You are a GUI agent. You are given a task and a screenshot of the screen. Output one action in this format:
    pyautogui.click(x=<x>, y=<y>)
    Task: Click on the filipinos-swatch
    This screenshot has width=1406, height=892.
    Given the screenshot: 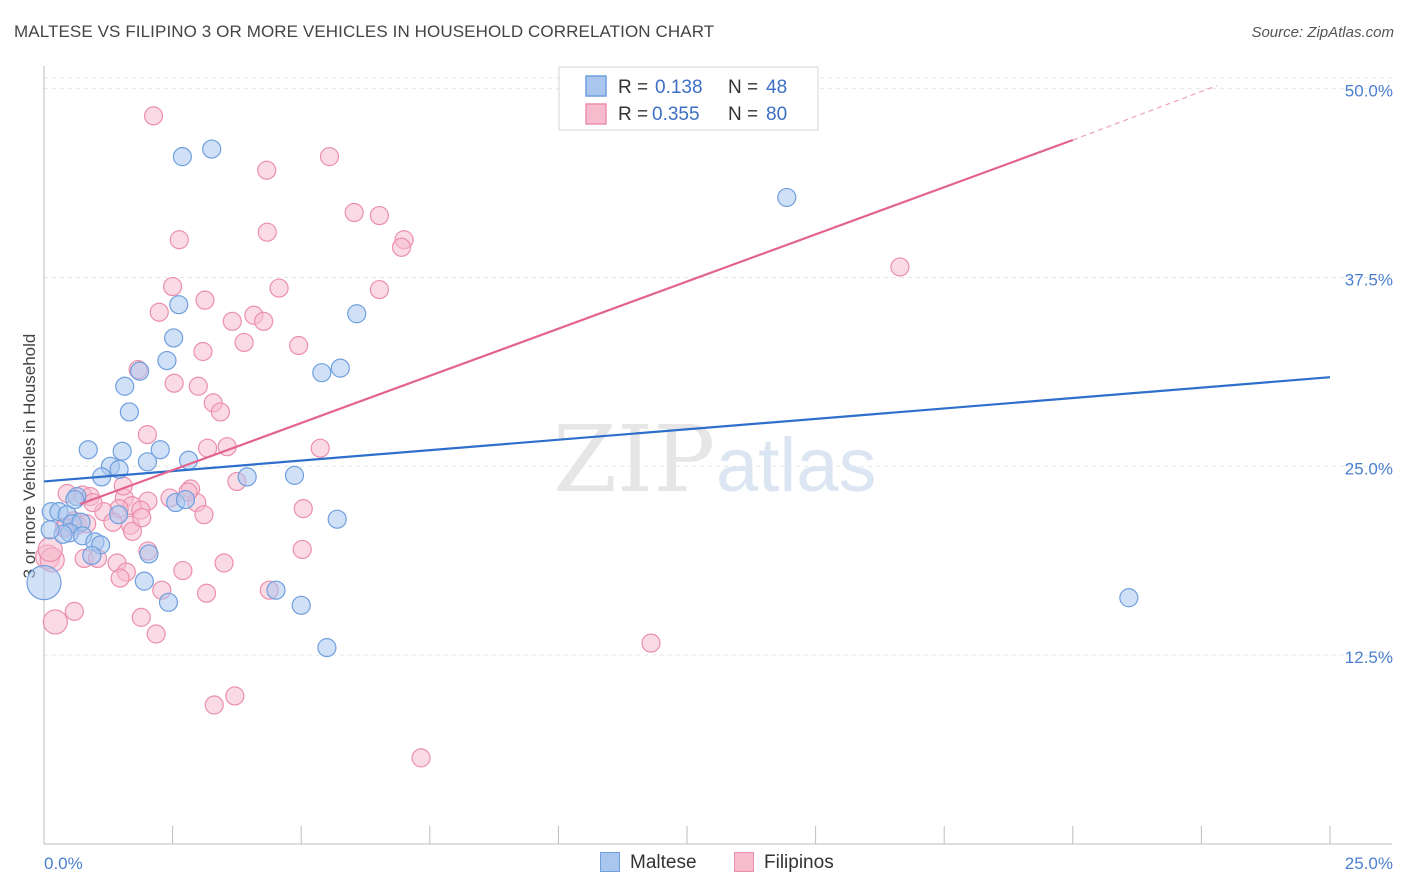 What is the action you would take?
    pyautogui.click(x=744, y=862)
    